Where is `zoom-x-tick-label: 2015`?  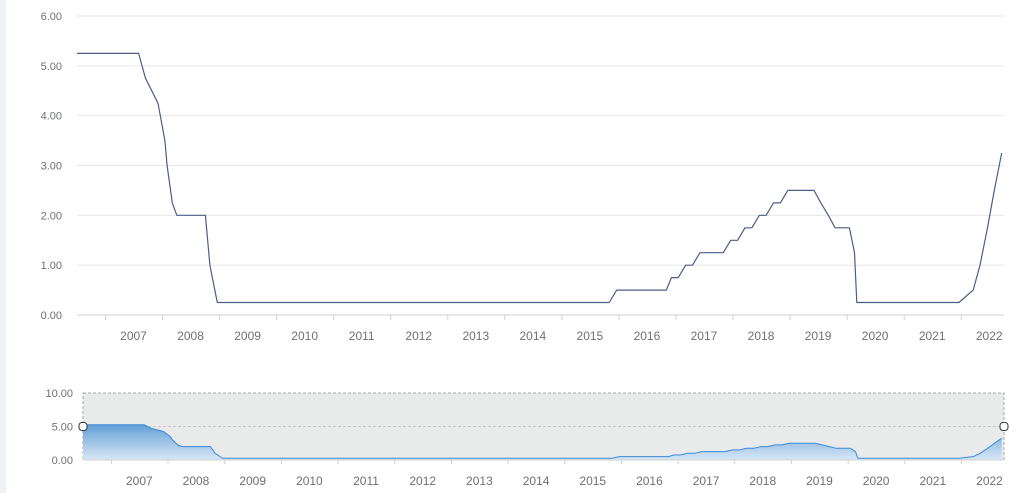 zoom-x-tick-label: 2015 is located at coordinates (592, 481).